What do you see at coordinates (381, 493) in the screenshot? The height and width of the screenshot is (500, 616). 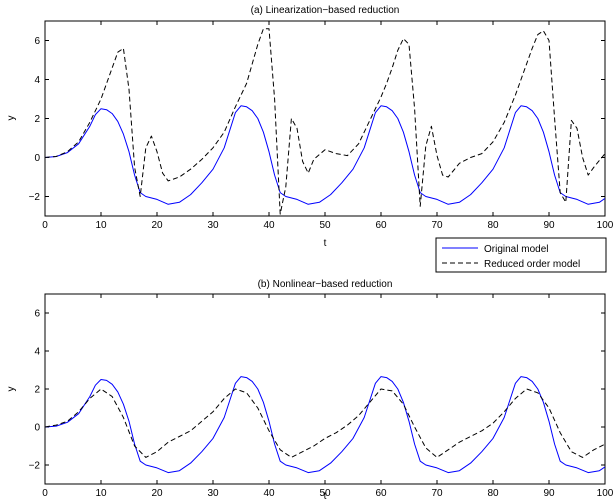 I see `panel-b-xtick-label: 60` at bounding box center [381, 493].